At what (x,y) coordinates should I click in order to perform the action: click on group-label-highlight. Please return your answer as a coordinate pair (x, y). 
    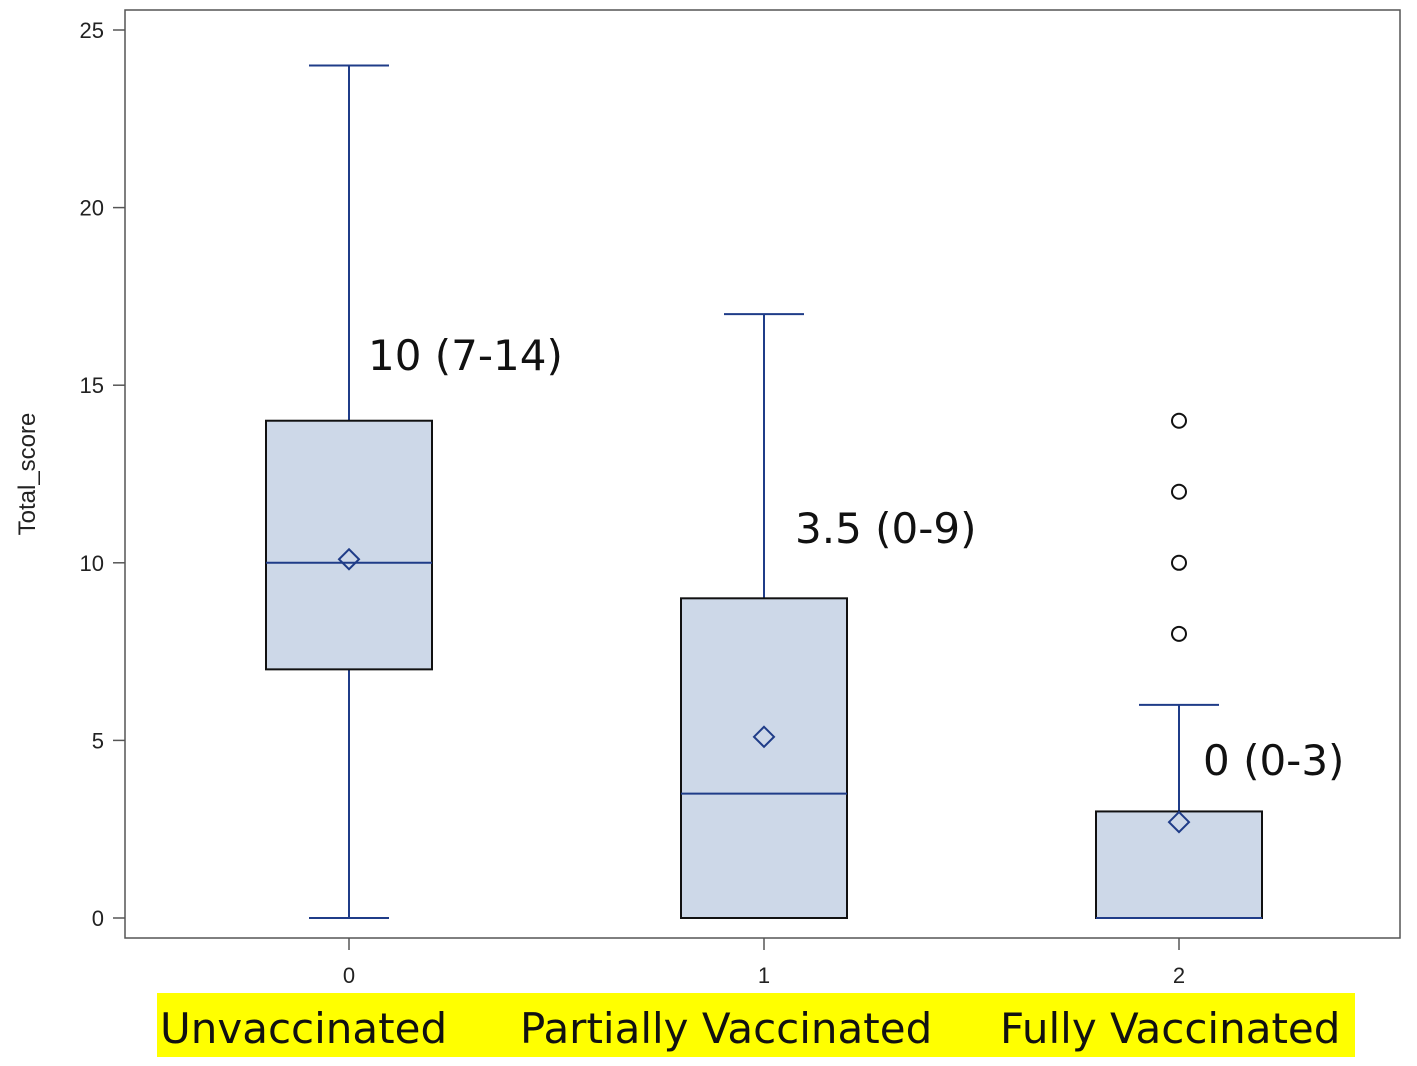
    Looking at the image, I should click on (756, 1025).